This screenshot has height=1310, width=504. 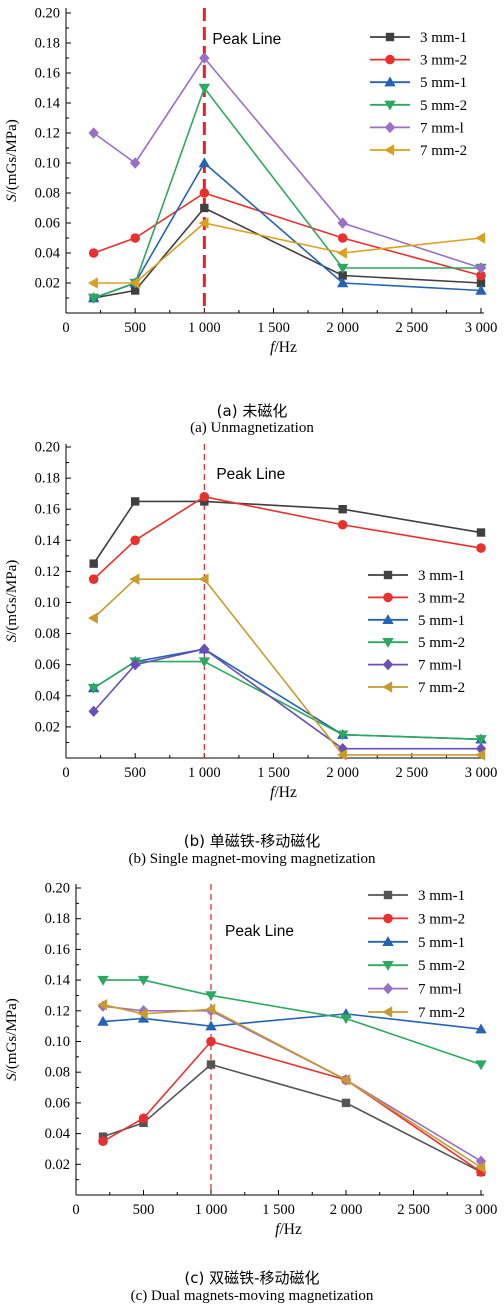 What do you see at coordinates (440, 990) in the screenshot?
I see `chart3-legend-label: 7 mm-l` at bounding box center [440, 990].